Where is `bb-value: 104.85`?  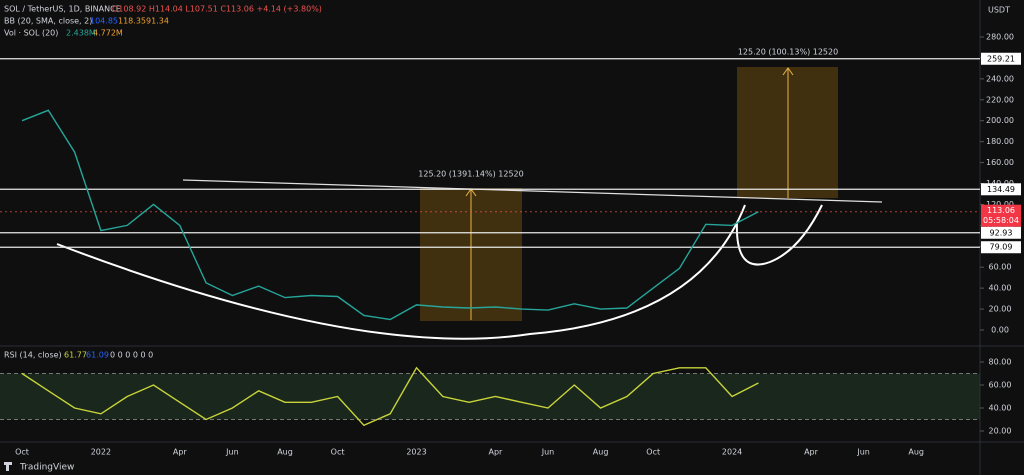 bb-value: 104.85 is located at coordinates (104, 21).